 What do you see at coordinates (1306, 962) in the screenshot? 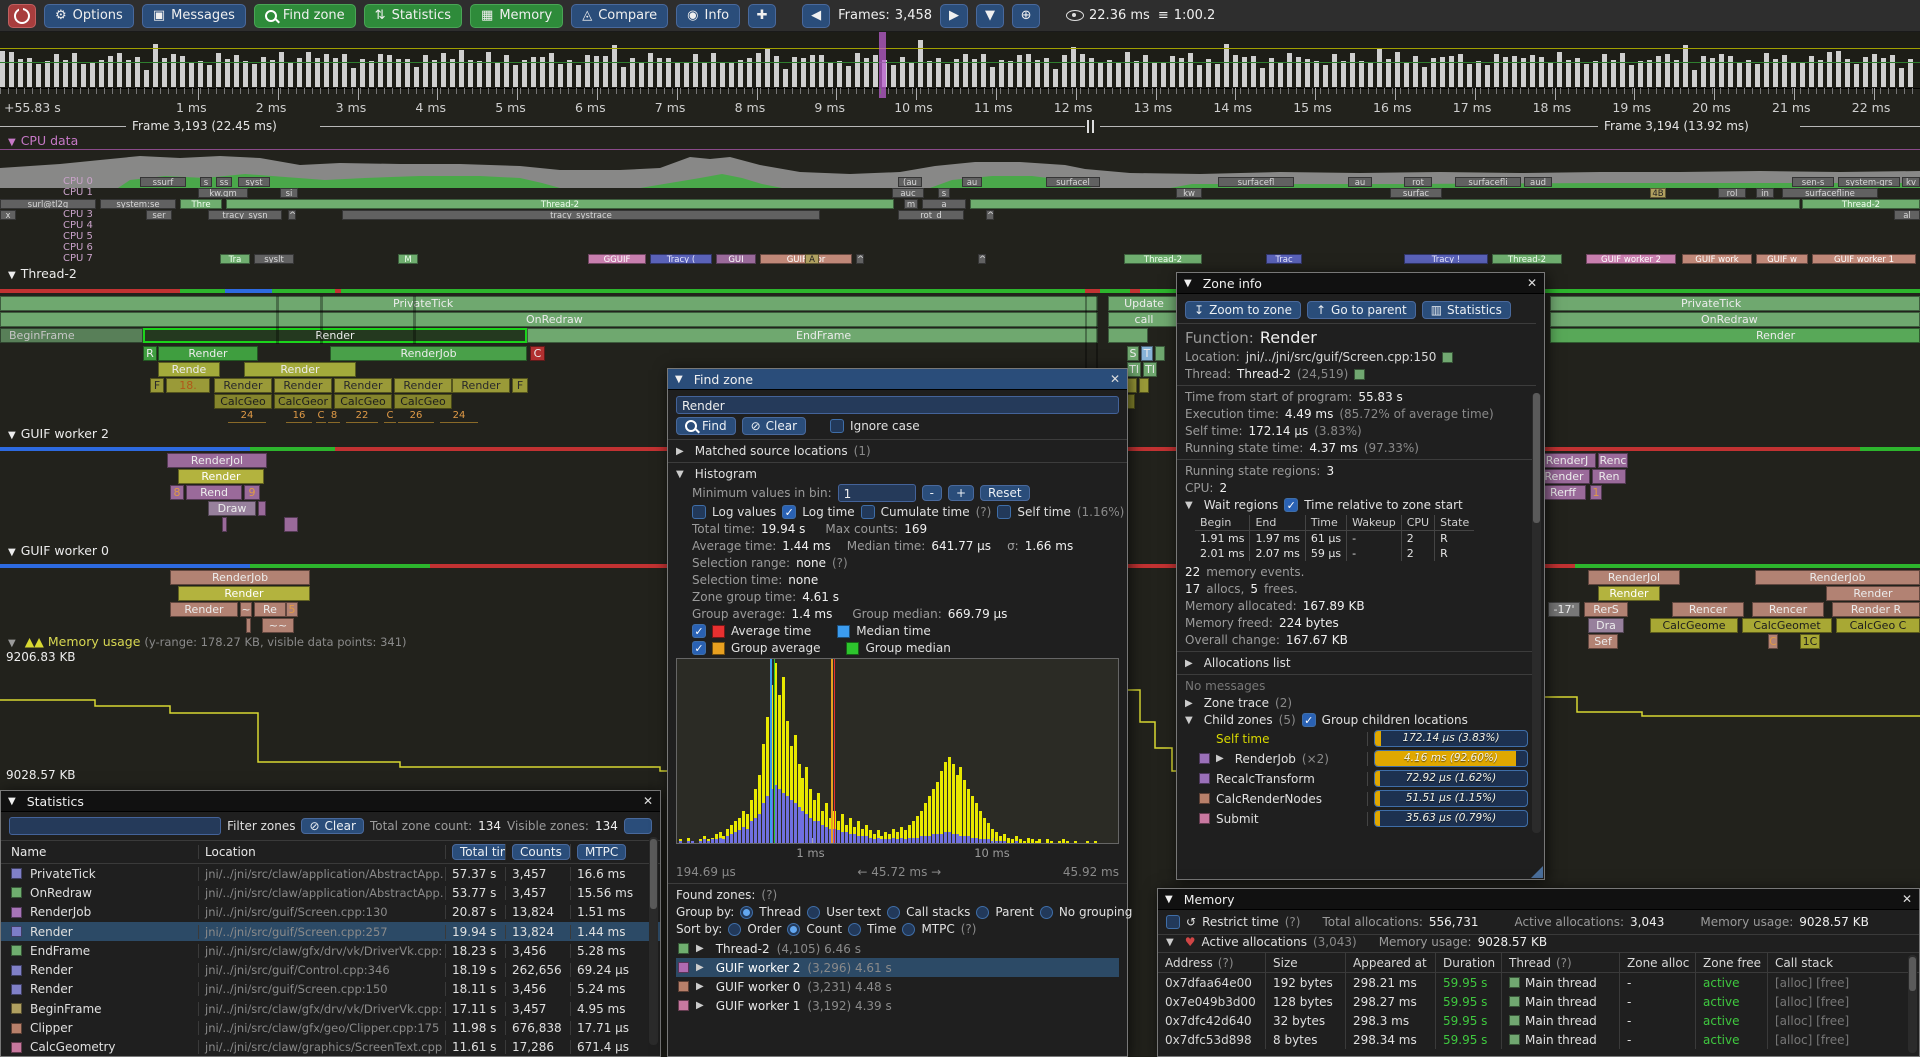
I see `memory-column: Size` at bounding box center [1306, 962].